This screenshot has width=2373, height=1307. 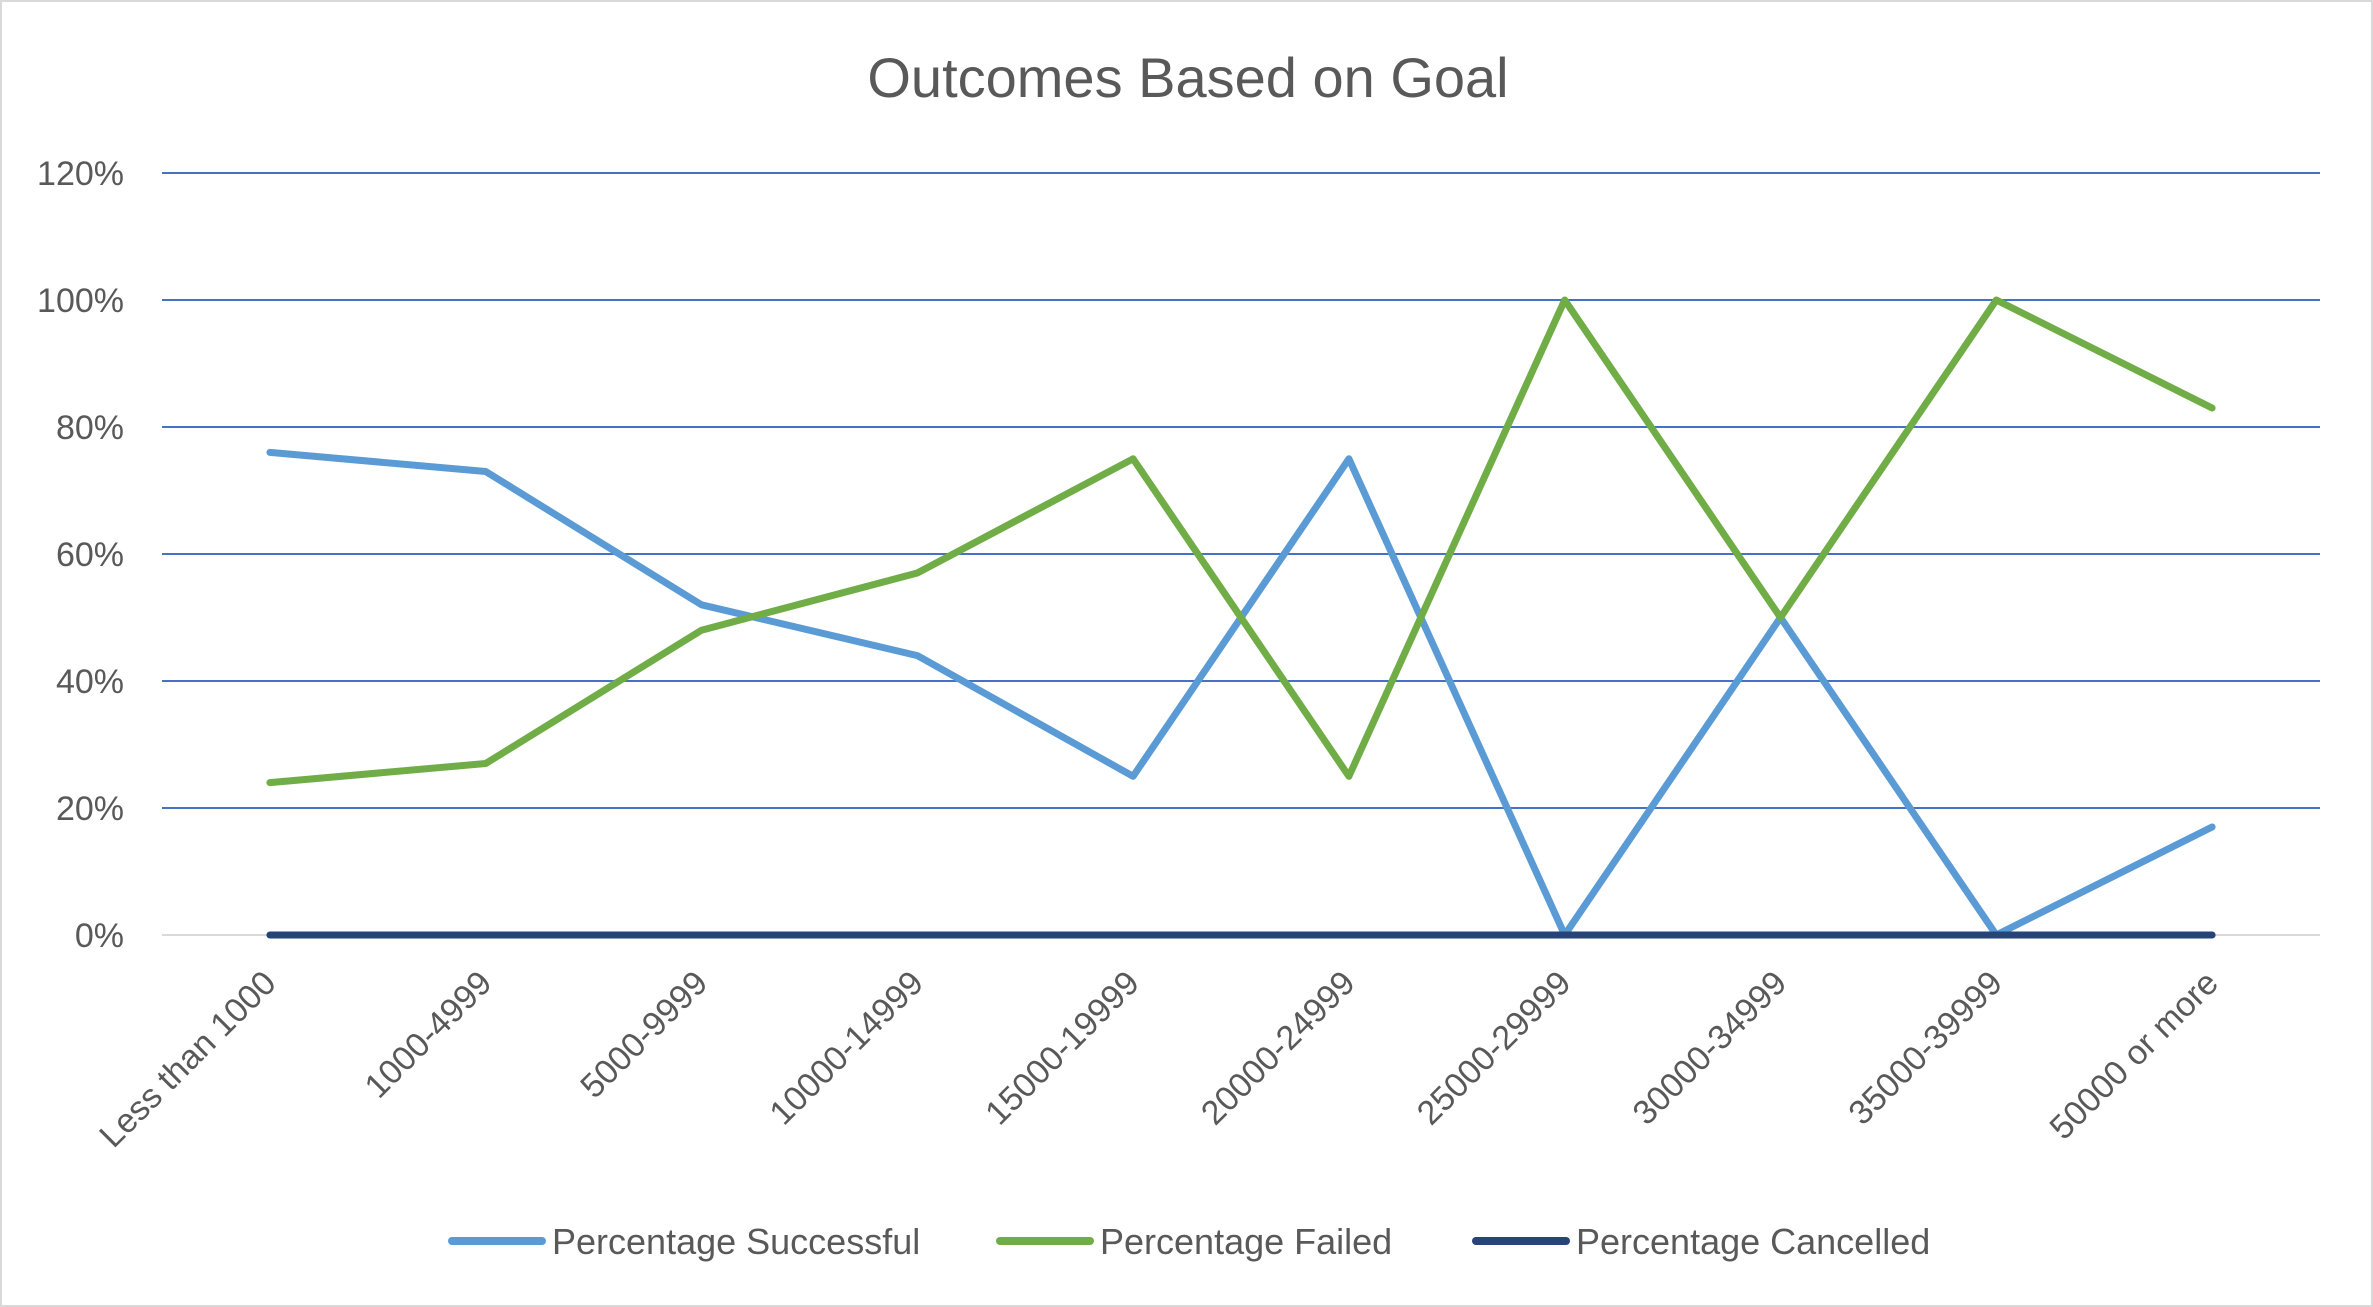 What do you see at coordinates (644, 1035) in the screenshot?
I see `x-tick-label: 5000-9999` at bounding box center [644, 1035].